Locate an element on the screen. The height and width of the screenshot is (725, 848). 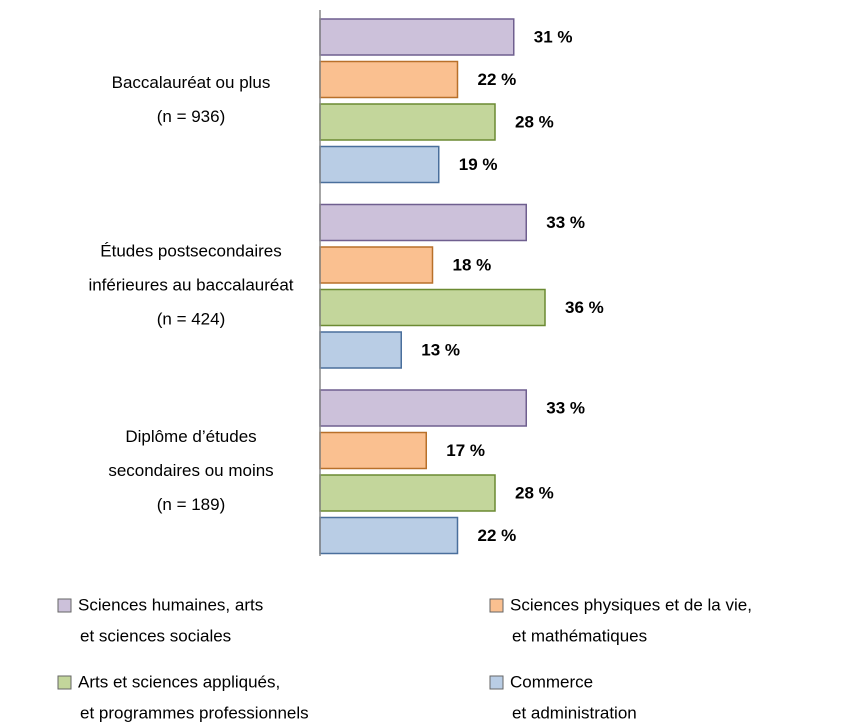
legend-label: et sciences sociales is located at coordinates (155, 635).